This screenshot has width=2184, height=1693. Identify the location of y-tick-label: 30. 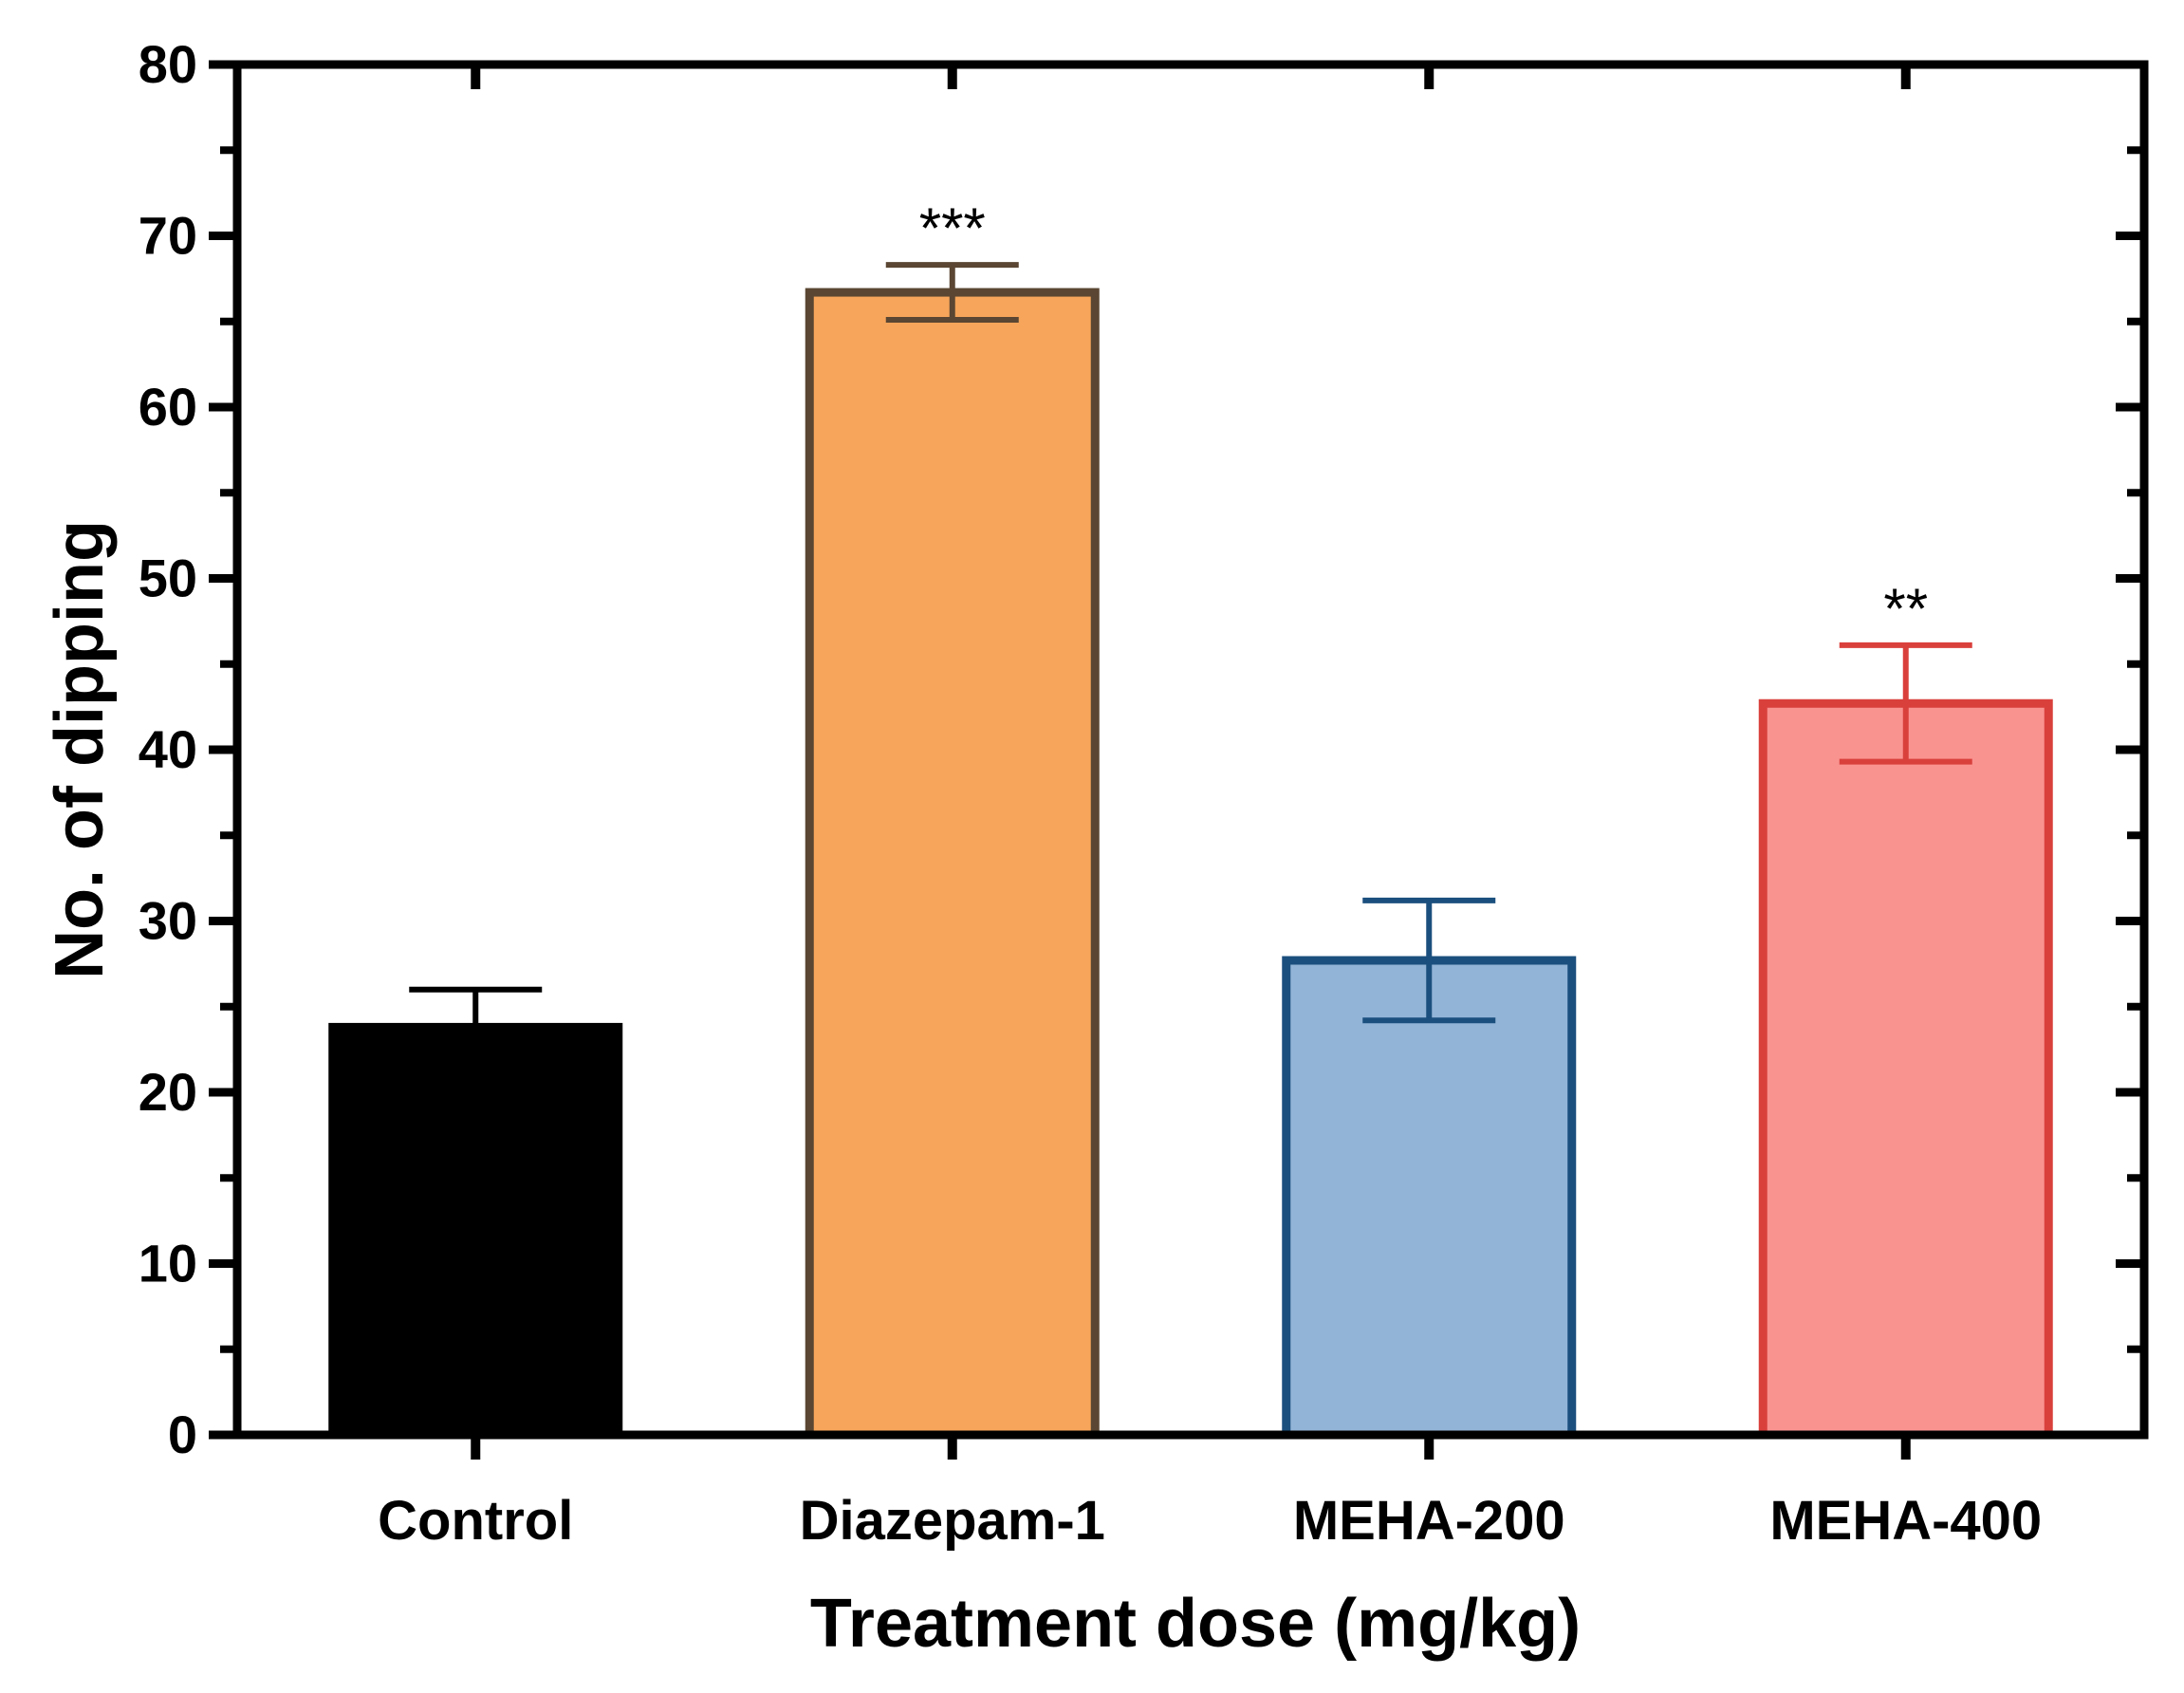
(168, 921).